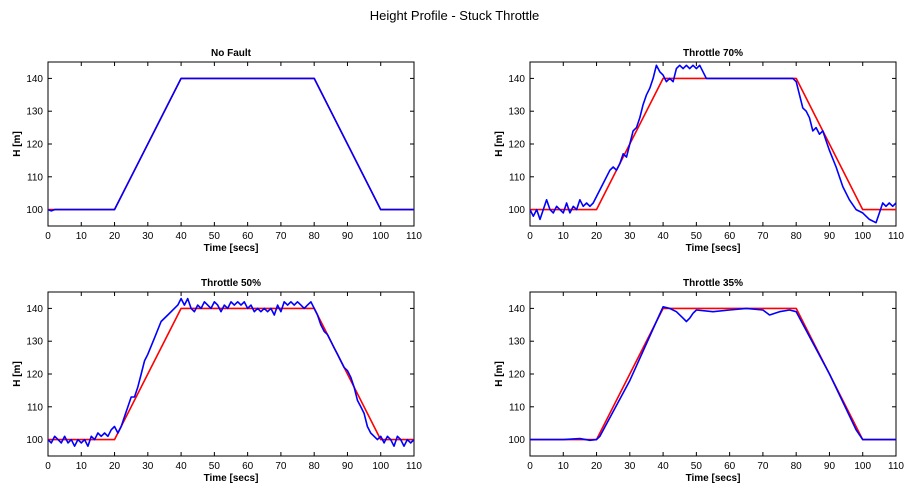  I want to click on subplot-title: Throttle 35%, so click(713, 283).